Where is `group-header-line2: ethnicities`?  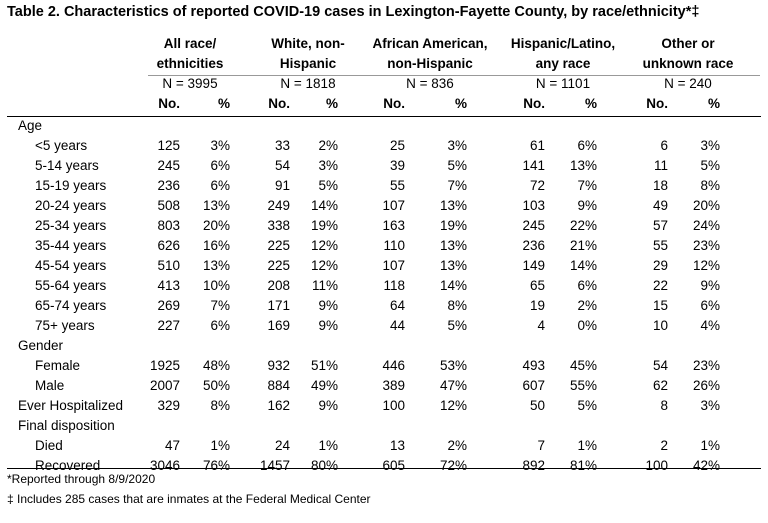 group-header-line2: ethnicities is located at coordinates (190, 63).